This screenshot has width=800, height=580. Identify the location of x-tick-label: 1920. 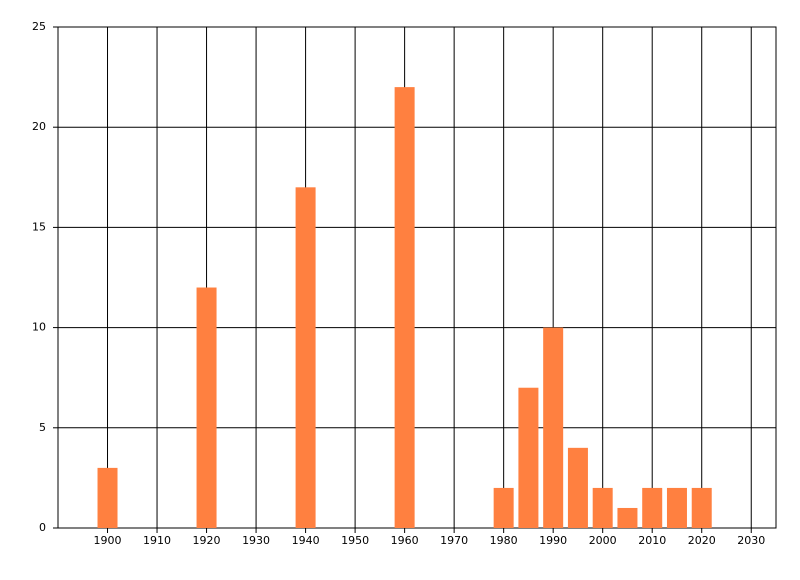
(207, 540).